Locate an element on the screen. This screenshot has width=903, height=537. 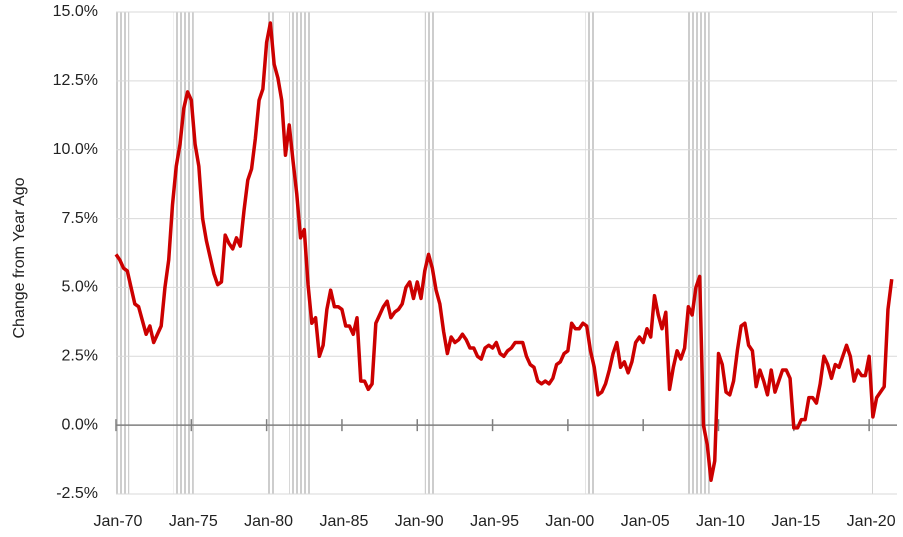
x-tick-label: Jan-10 is located at coordinates (720, 521).